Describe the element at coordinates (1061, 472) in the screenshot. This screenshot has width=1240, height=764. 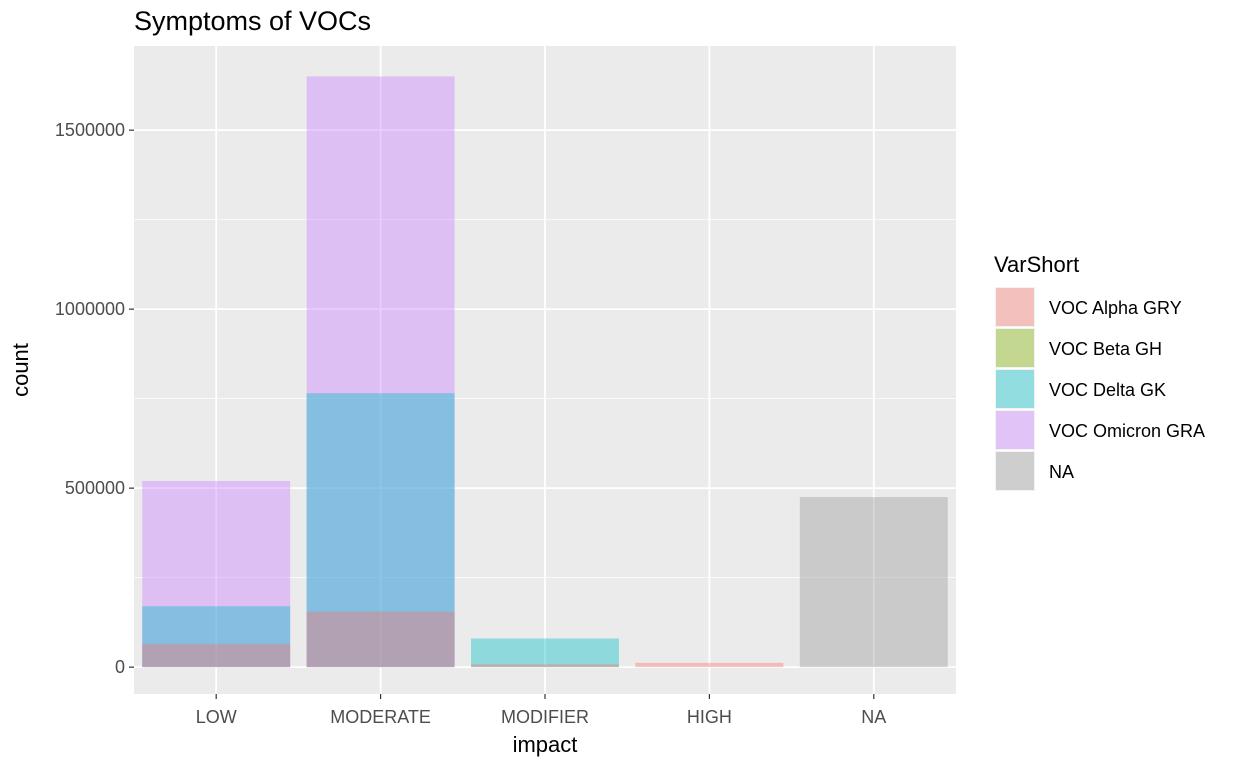
I see `legend-label: NA` at that location.